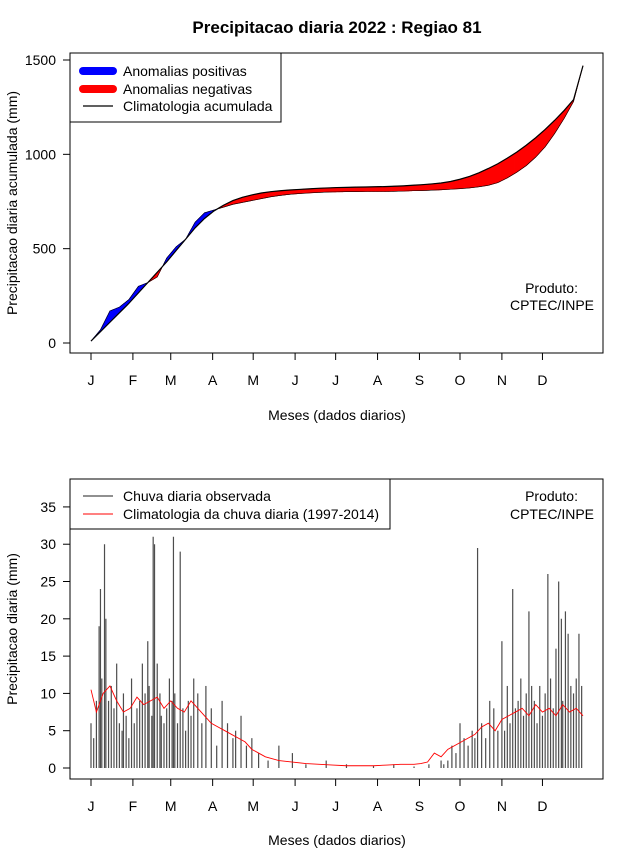  What do you see at coordinates (198, 106) in the screenshot?
I see `legend-label-climatology: Climatologia acumulada` at bounding box center [198, 106].